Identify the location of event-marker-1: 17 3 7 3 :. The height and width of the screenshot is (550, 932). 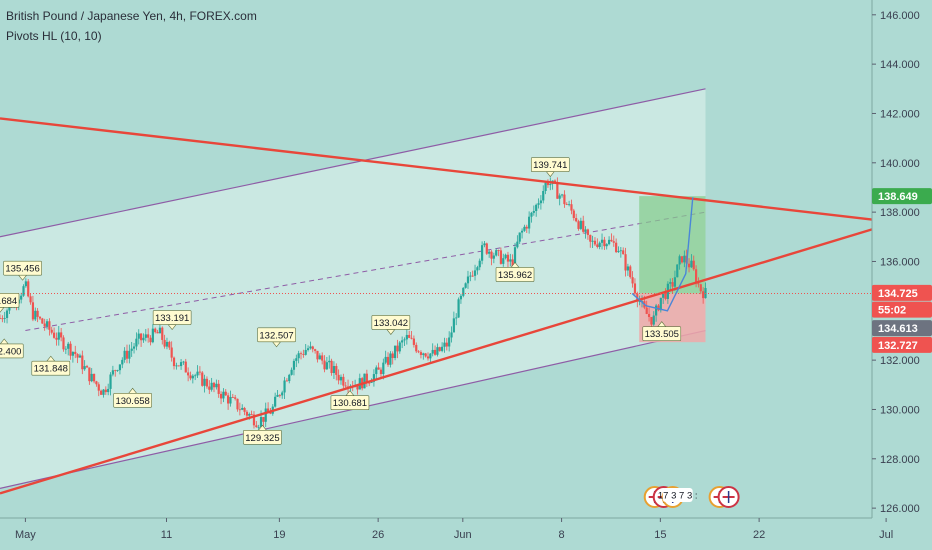
(670, 497).